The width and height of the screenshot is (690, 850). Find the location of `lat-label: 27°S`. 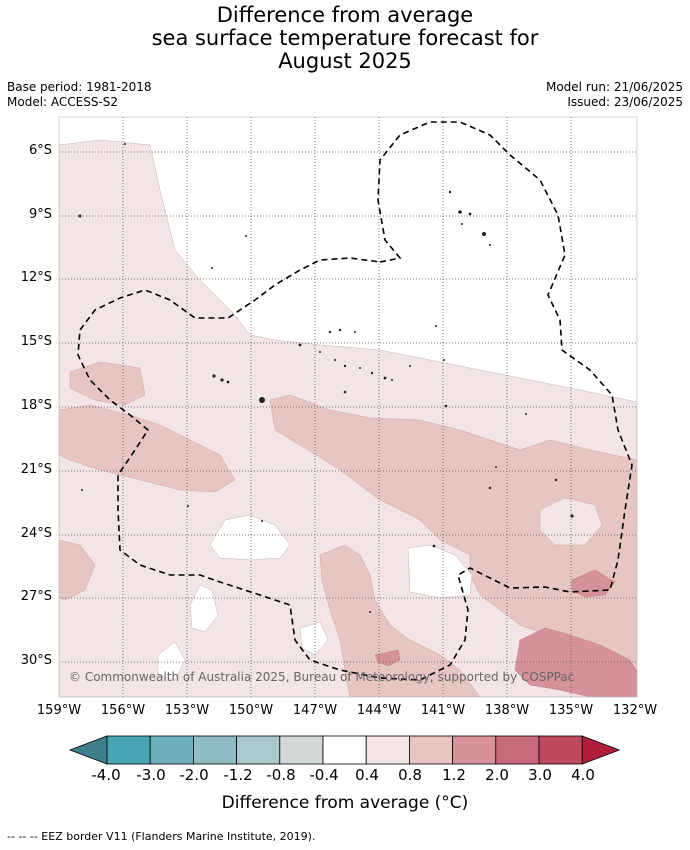

lat-label: 27°S is located at coordinates (36, 596).